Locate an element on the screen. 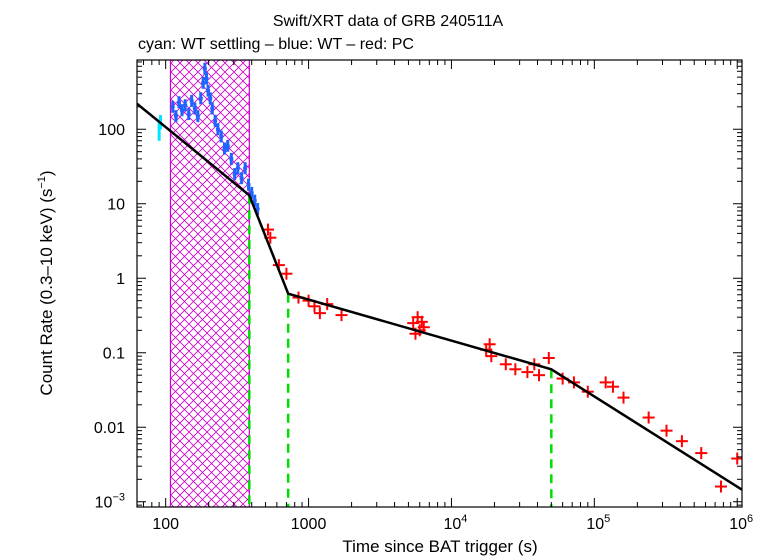 This screenshot has height=558, width=758. y-axis-label-close: ) is located at coordinates (46, 173).